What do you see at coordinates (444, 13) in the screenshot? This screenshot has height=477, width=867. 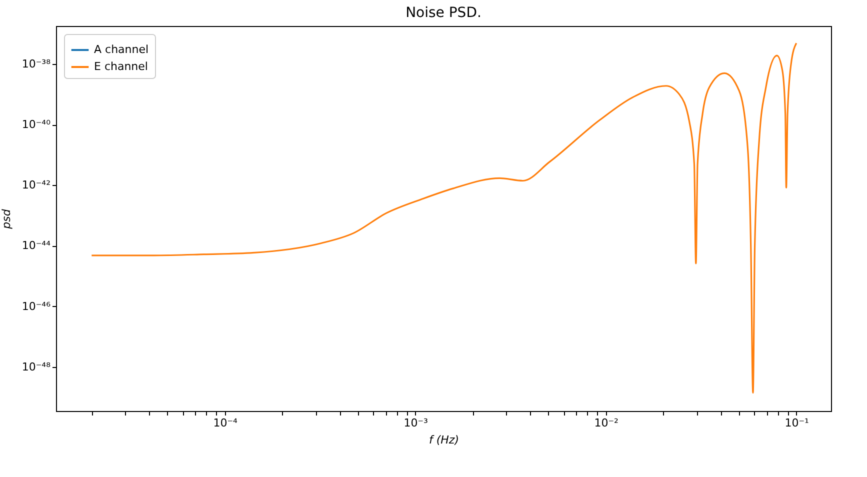 I see `chart-title: Noise PSD.` at bounding box center [444, 13].